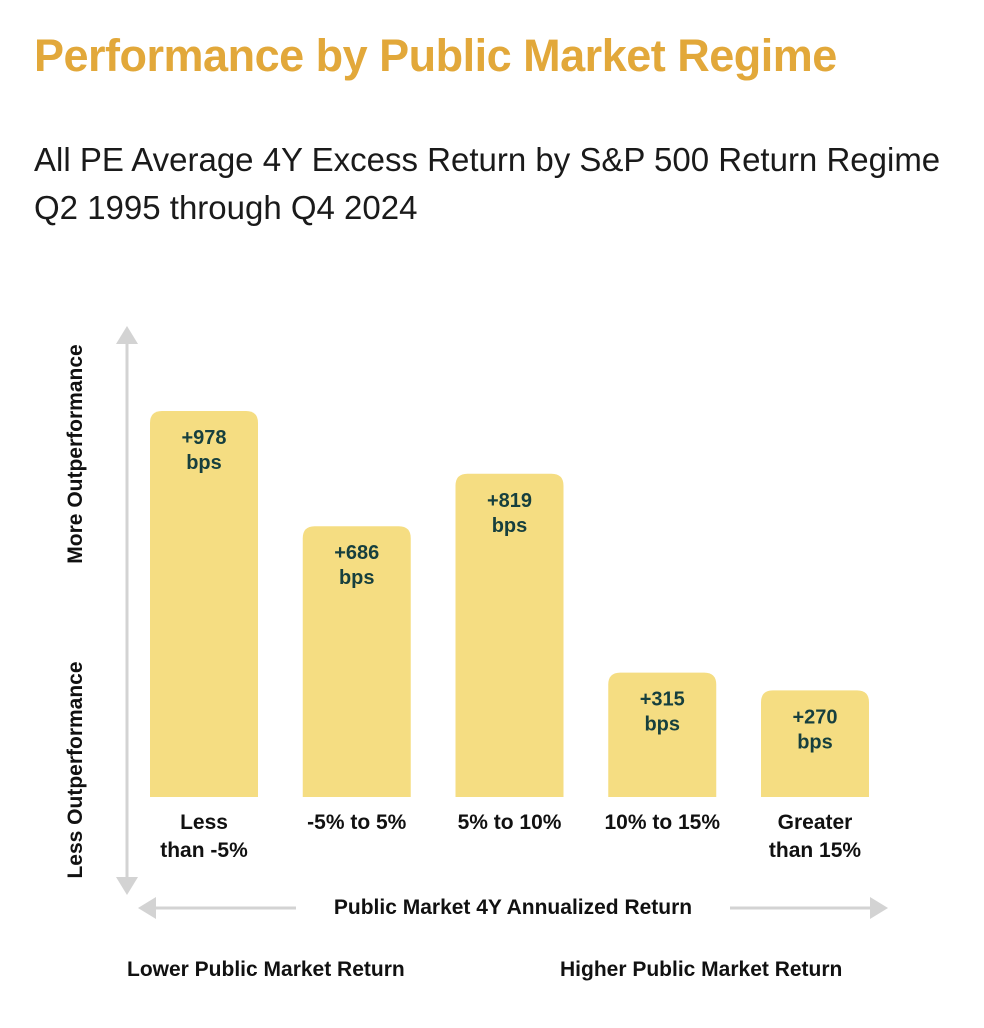  I want to click on bar-value-label: +315 bps, so click(662, 712).